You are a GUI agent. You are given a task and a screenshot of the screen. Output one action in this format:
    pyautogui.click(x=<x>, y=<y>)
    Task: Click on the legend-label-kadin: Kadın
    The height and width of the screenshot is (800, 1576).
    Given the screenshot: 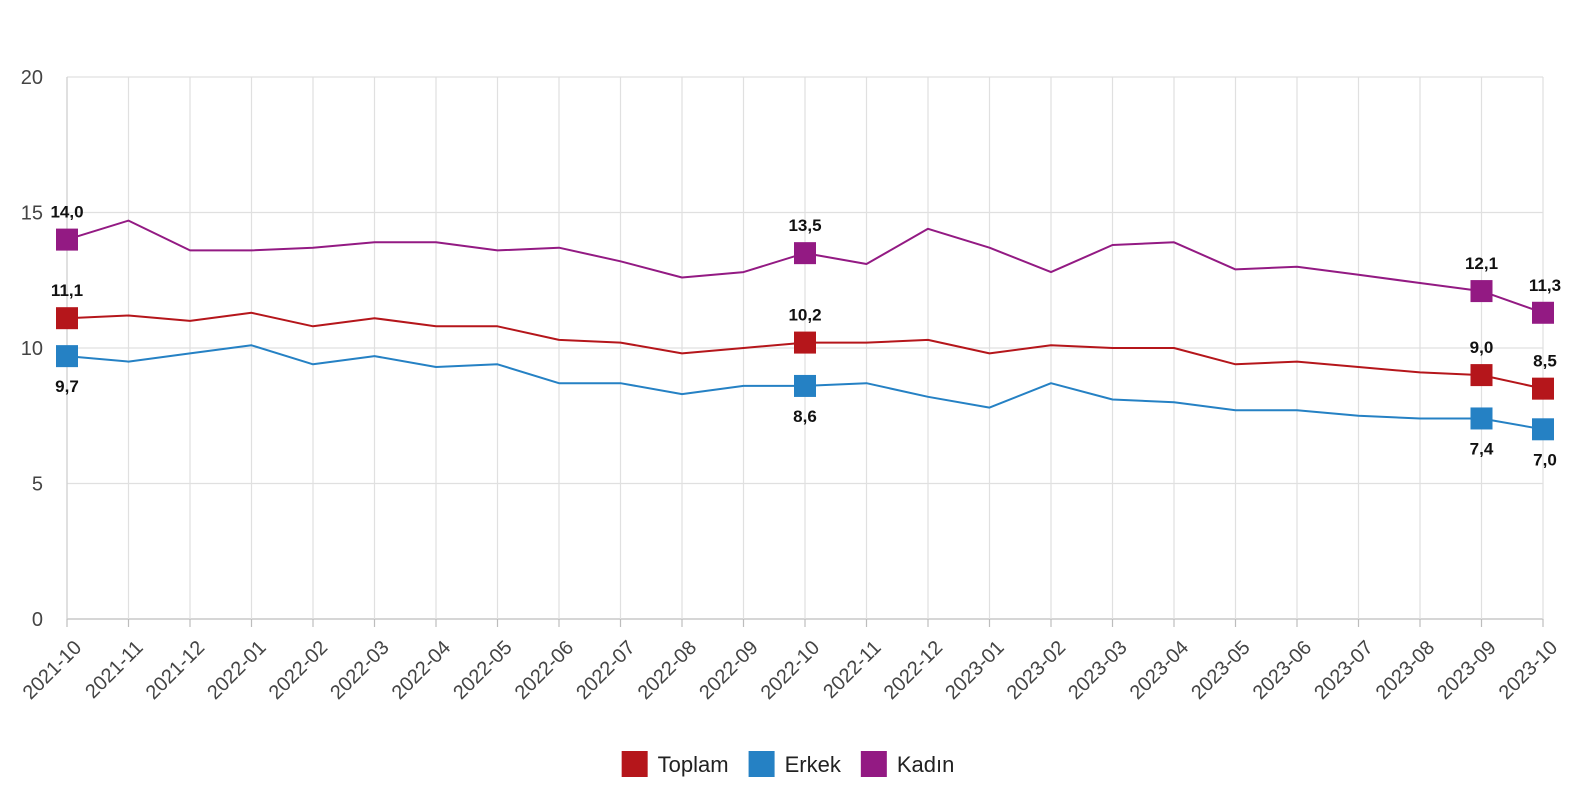 What is the action you would take?
    pyautogui.click(x=926, y=764)
    